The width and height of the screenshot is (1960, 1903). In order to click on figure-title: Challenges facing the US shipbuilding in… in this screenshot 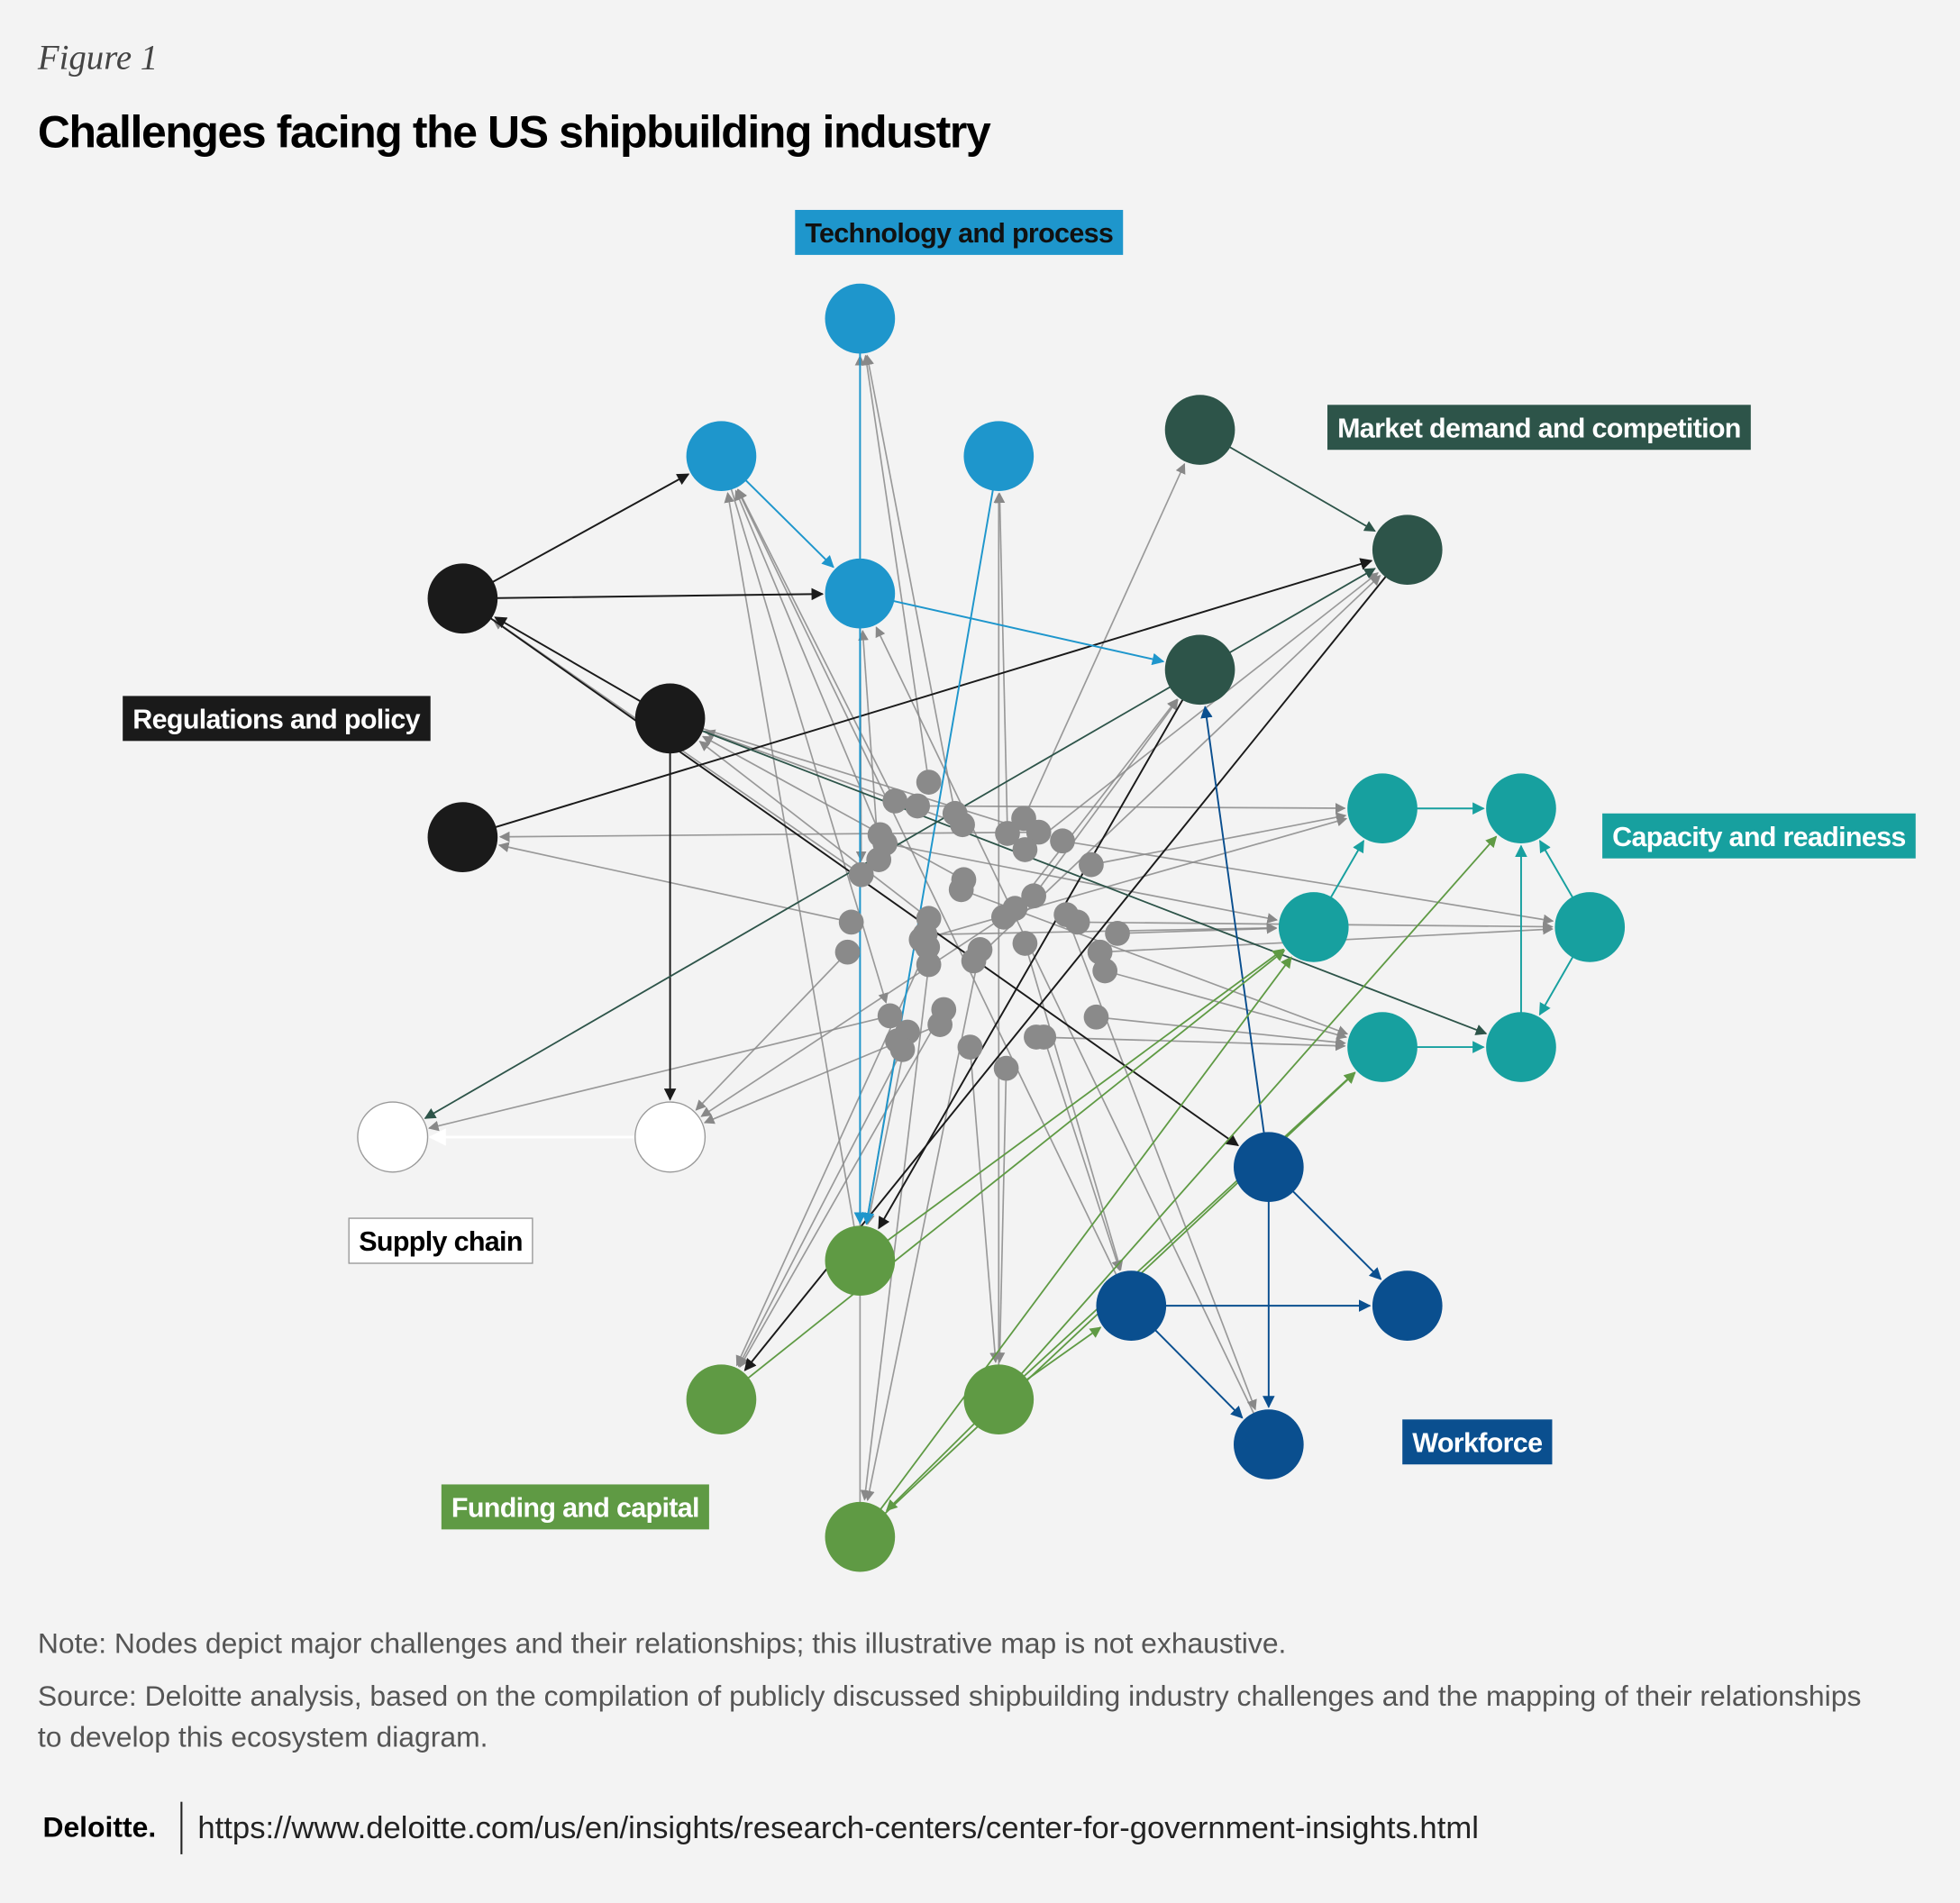, I will do `click(514, 132)`.